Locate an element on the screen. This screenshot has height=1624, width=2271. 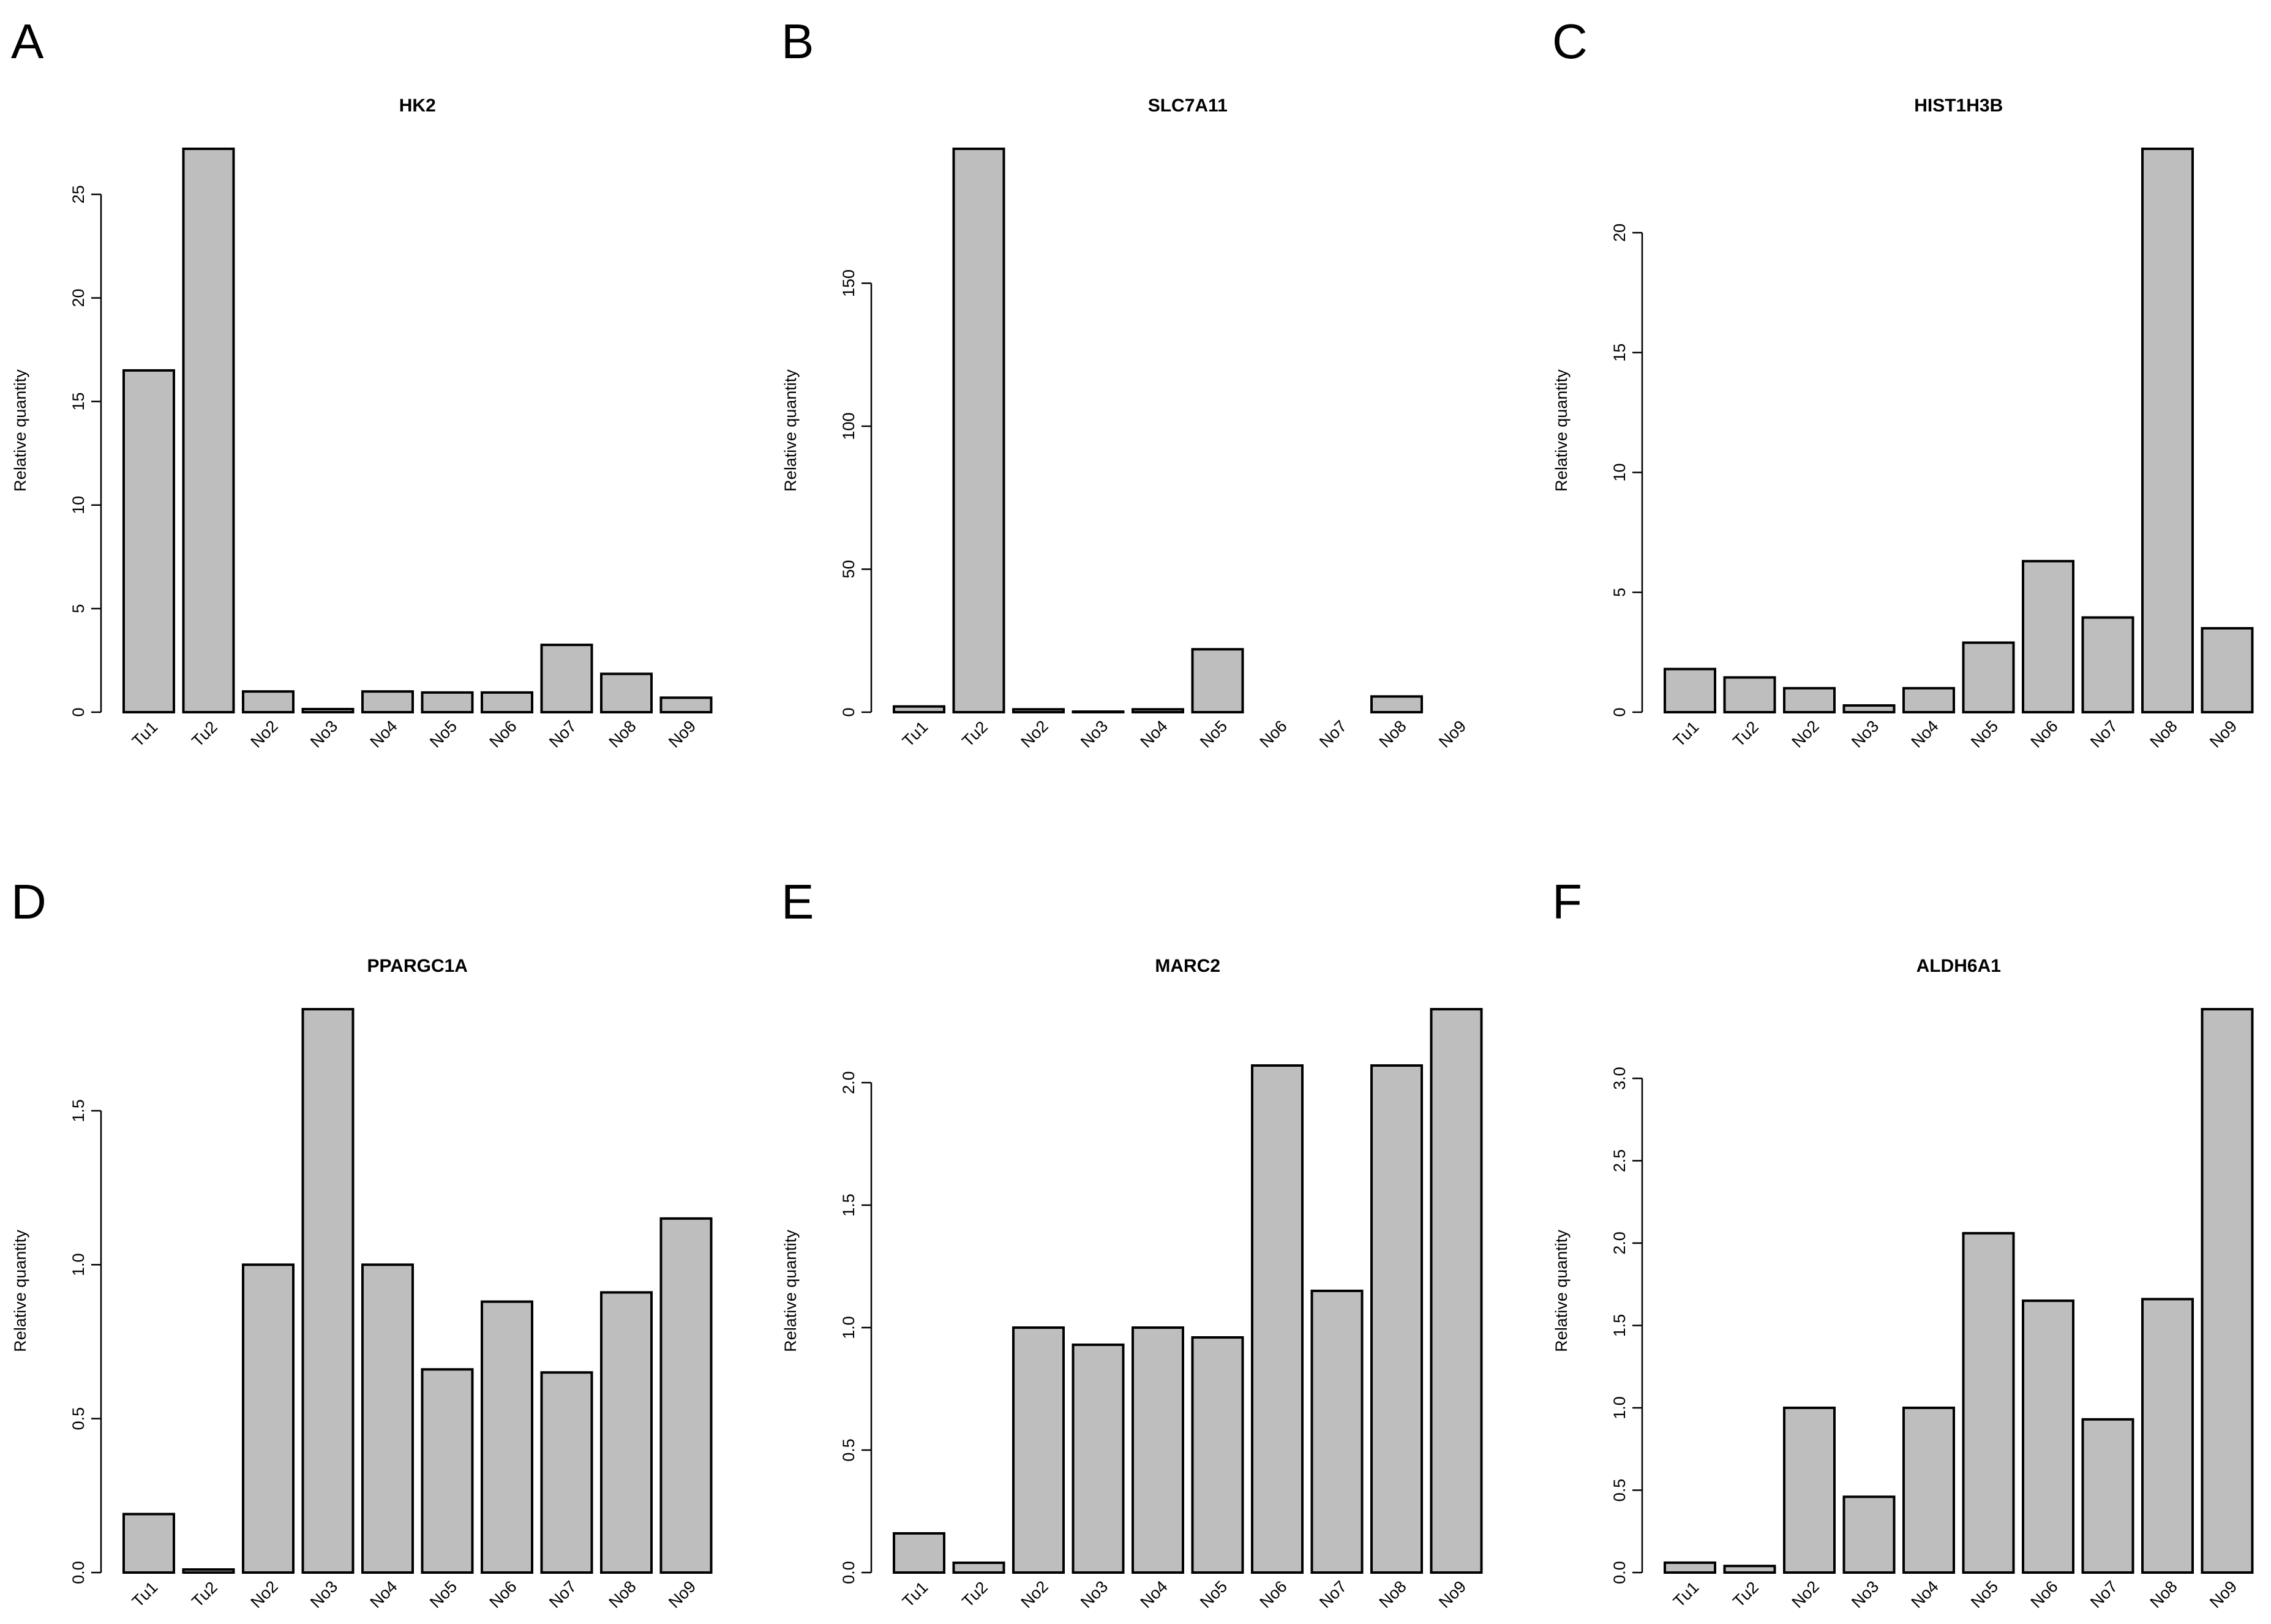
panel-letter: F is located at coordinates (1567, 902).